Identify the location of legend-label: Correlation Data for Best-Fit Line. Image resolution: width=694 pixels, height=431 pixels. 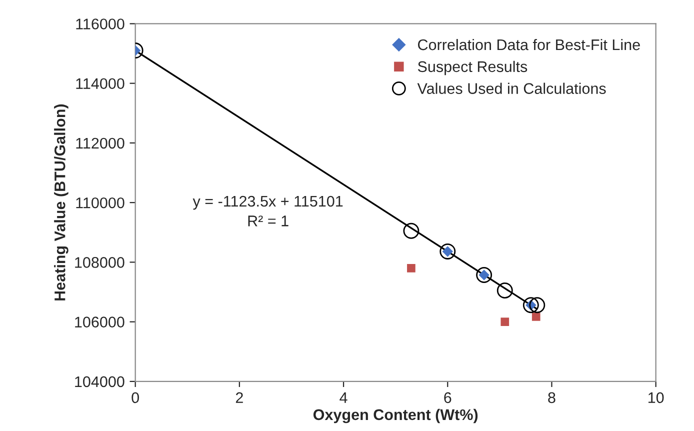
(529, 44).